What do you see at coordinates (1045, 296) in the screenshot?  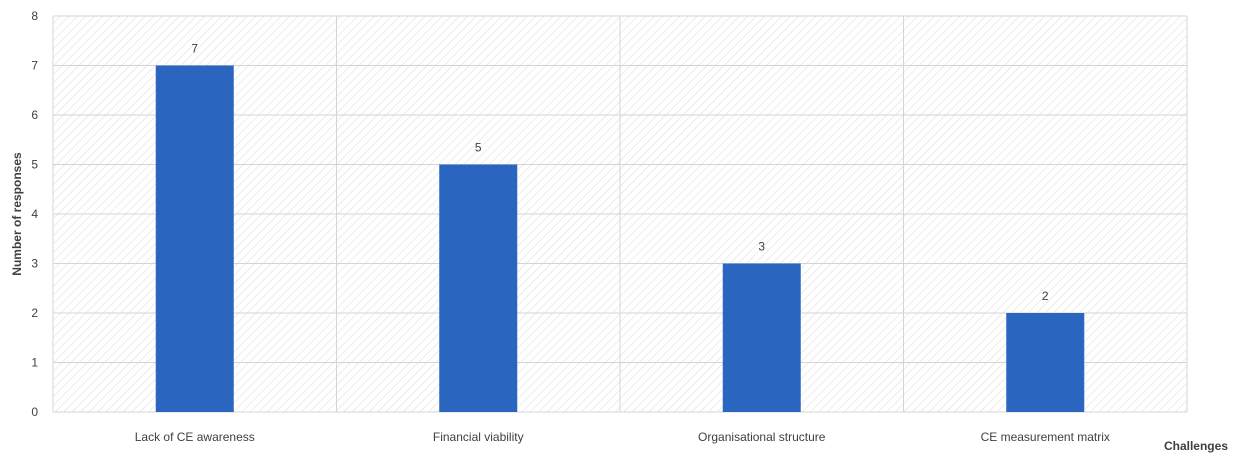 I see `data-label: 2` at bounding box center [1045, 296].